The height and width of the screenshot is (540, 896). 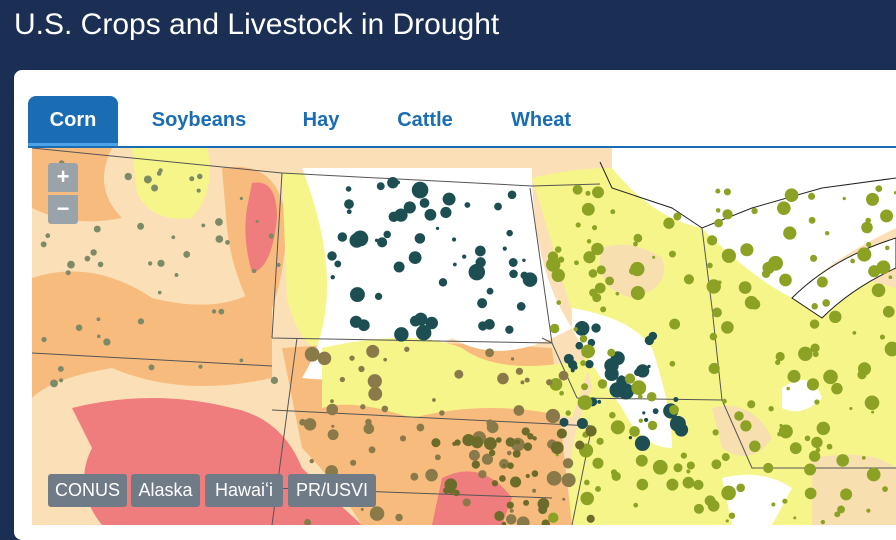 What do you see at coordinates (332, 490) in the screenshot?
I see `region-button: PR/USVI` at bounding box center [332, 490].